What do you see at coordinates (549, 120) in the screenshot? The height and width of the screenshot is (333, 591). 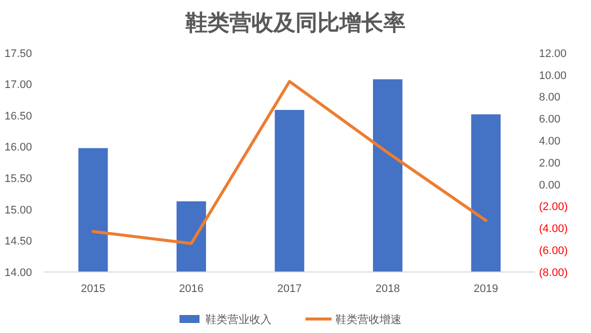 I see `y2-tick-label: 6.00` at bounding box center [549, 120].